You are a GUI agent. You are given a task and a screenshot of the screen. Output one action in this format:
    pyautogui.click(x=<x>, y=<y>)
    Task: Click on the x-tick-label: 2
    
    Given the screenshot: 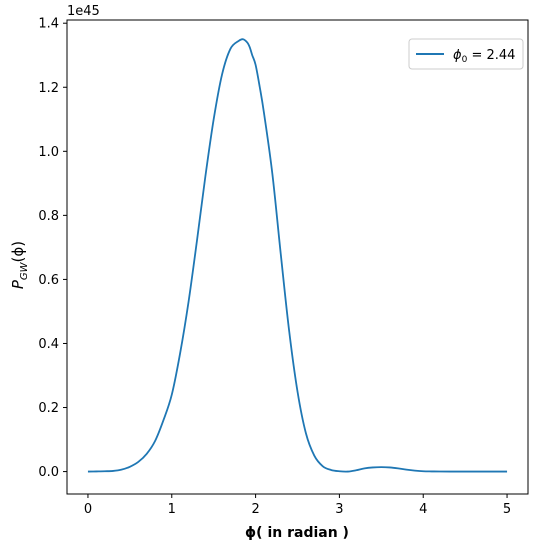 What is the action you would take?
    pyautogui.click(x=255, y=509)
    